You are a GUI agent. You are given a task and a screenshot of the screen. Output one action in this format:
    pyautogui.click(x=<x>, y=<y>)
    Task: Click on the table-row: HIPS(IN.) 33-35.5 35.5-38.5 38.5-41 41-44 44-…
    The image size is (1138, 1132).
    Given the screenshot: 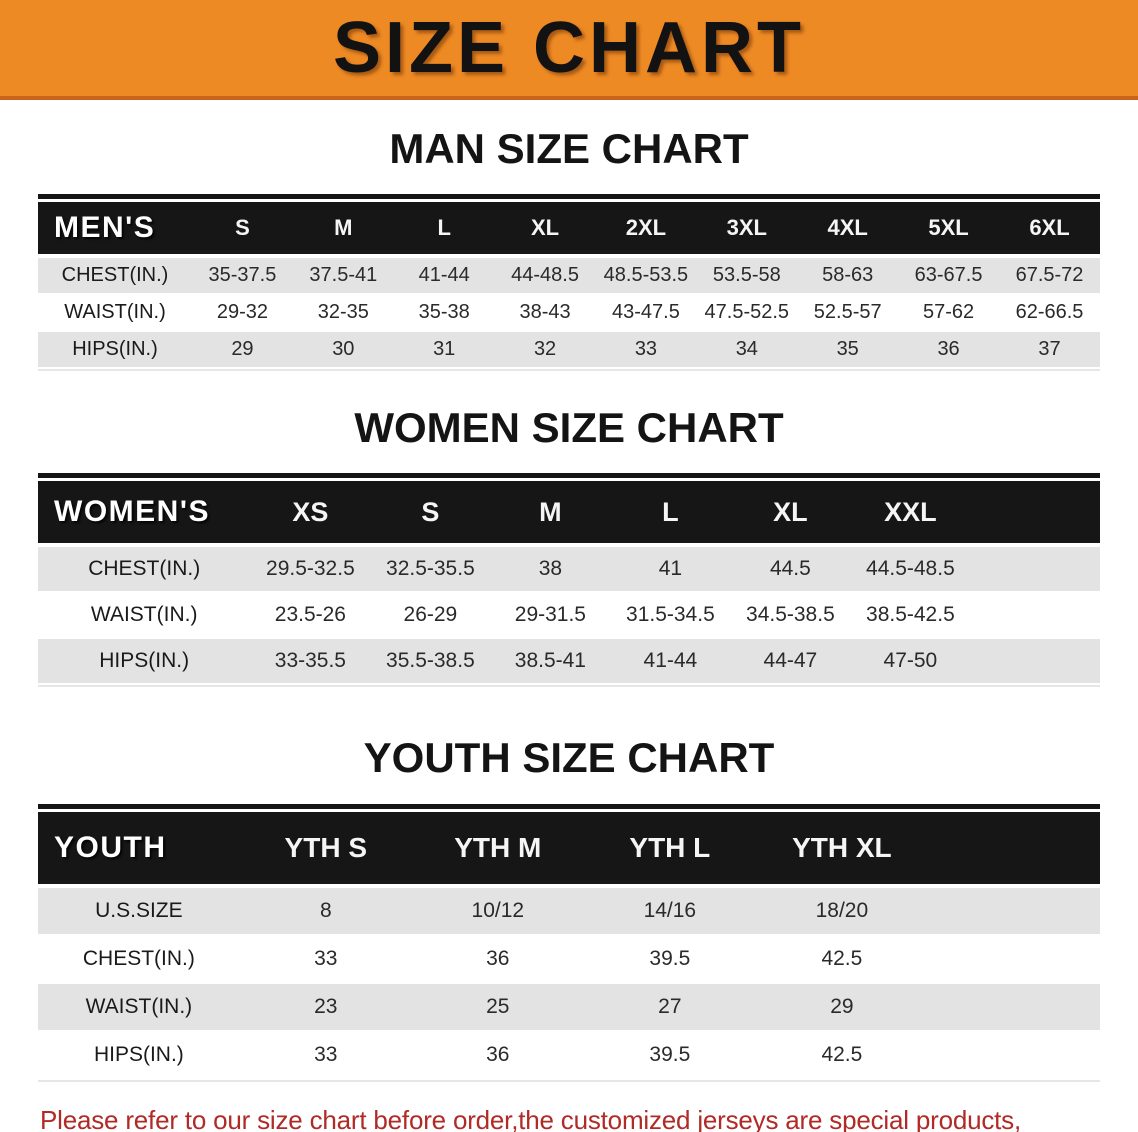 What is the action you would take?
    pyautogui.click(x=569, y=662)
    